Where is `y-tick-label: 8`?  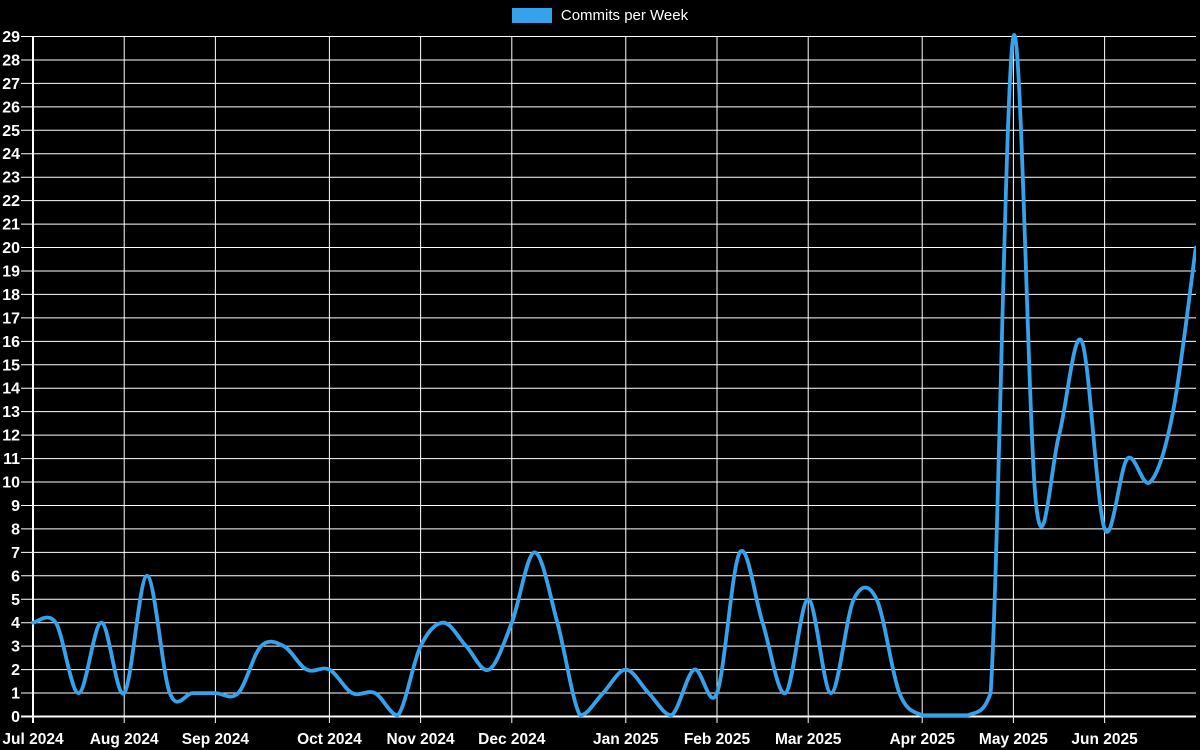 y-tick-label: 8 is located at coordinates (15, 529).